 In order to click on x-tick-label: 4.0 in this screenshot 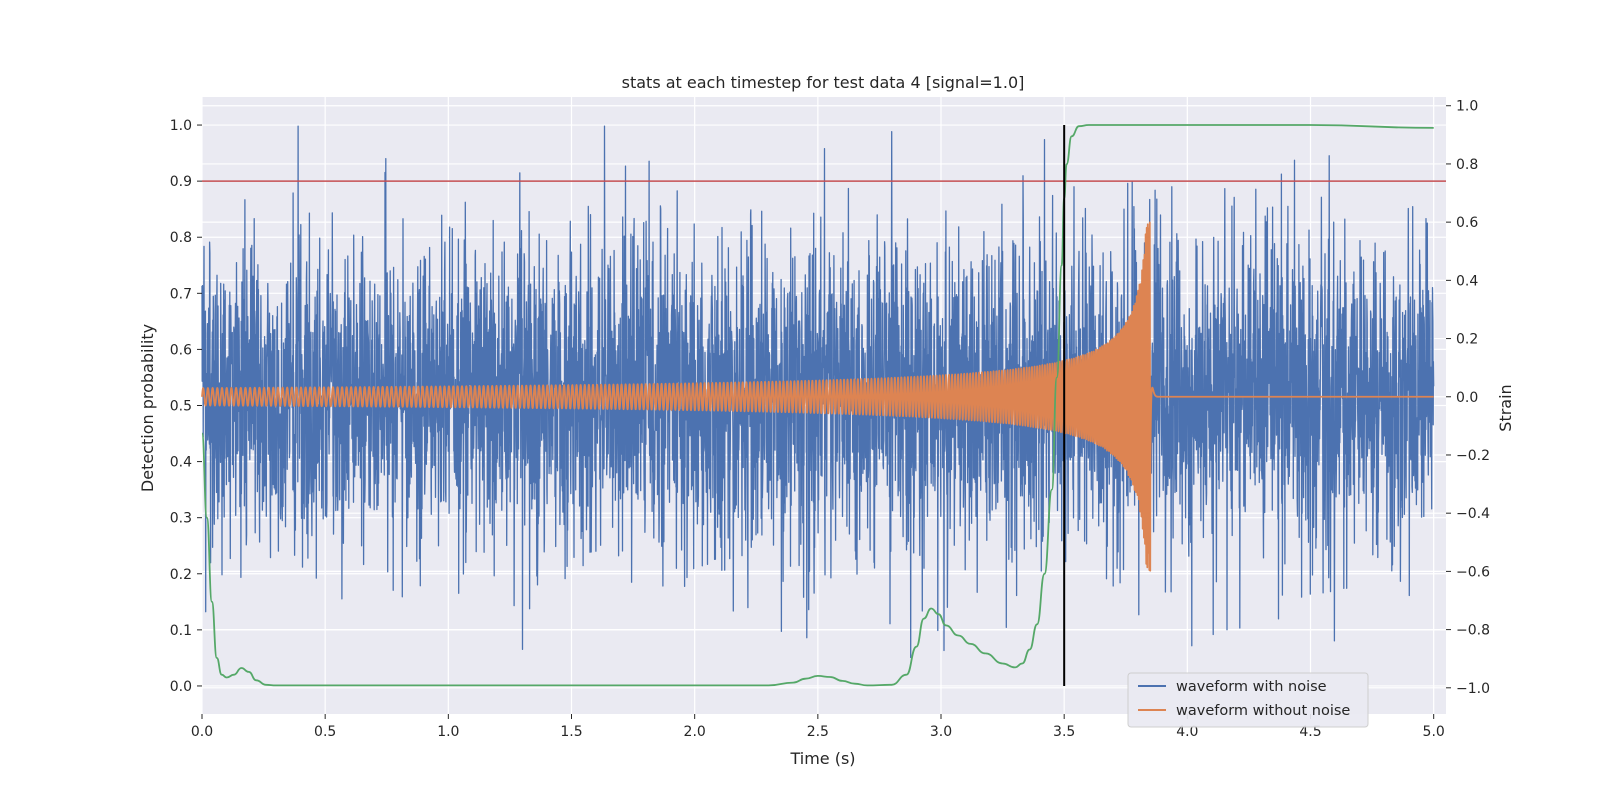, I will do `click(1187, 732)`.